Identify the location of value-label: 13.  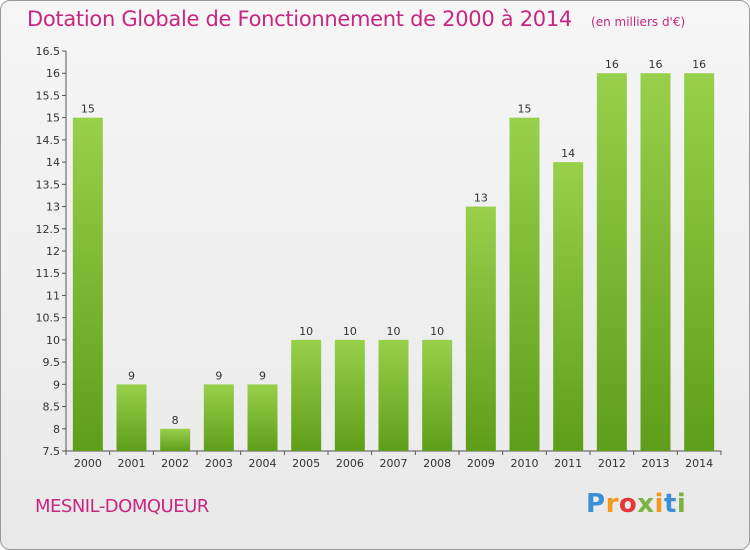
(481, 198).